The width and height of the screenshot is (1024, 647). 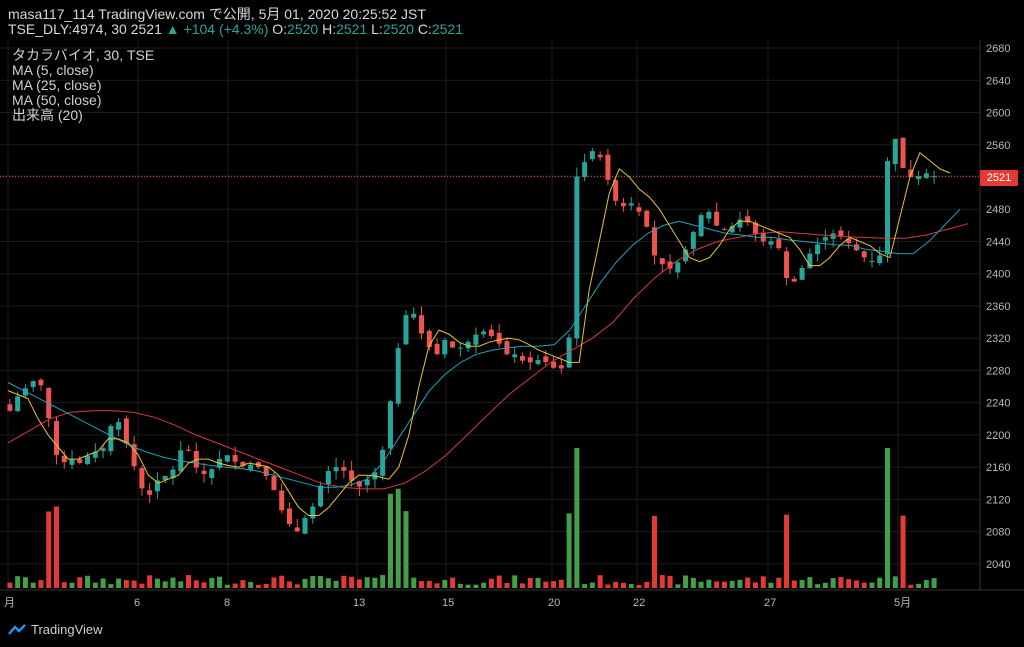 I want to click on price-tick-label: 2160, so click(x=998, y=468).